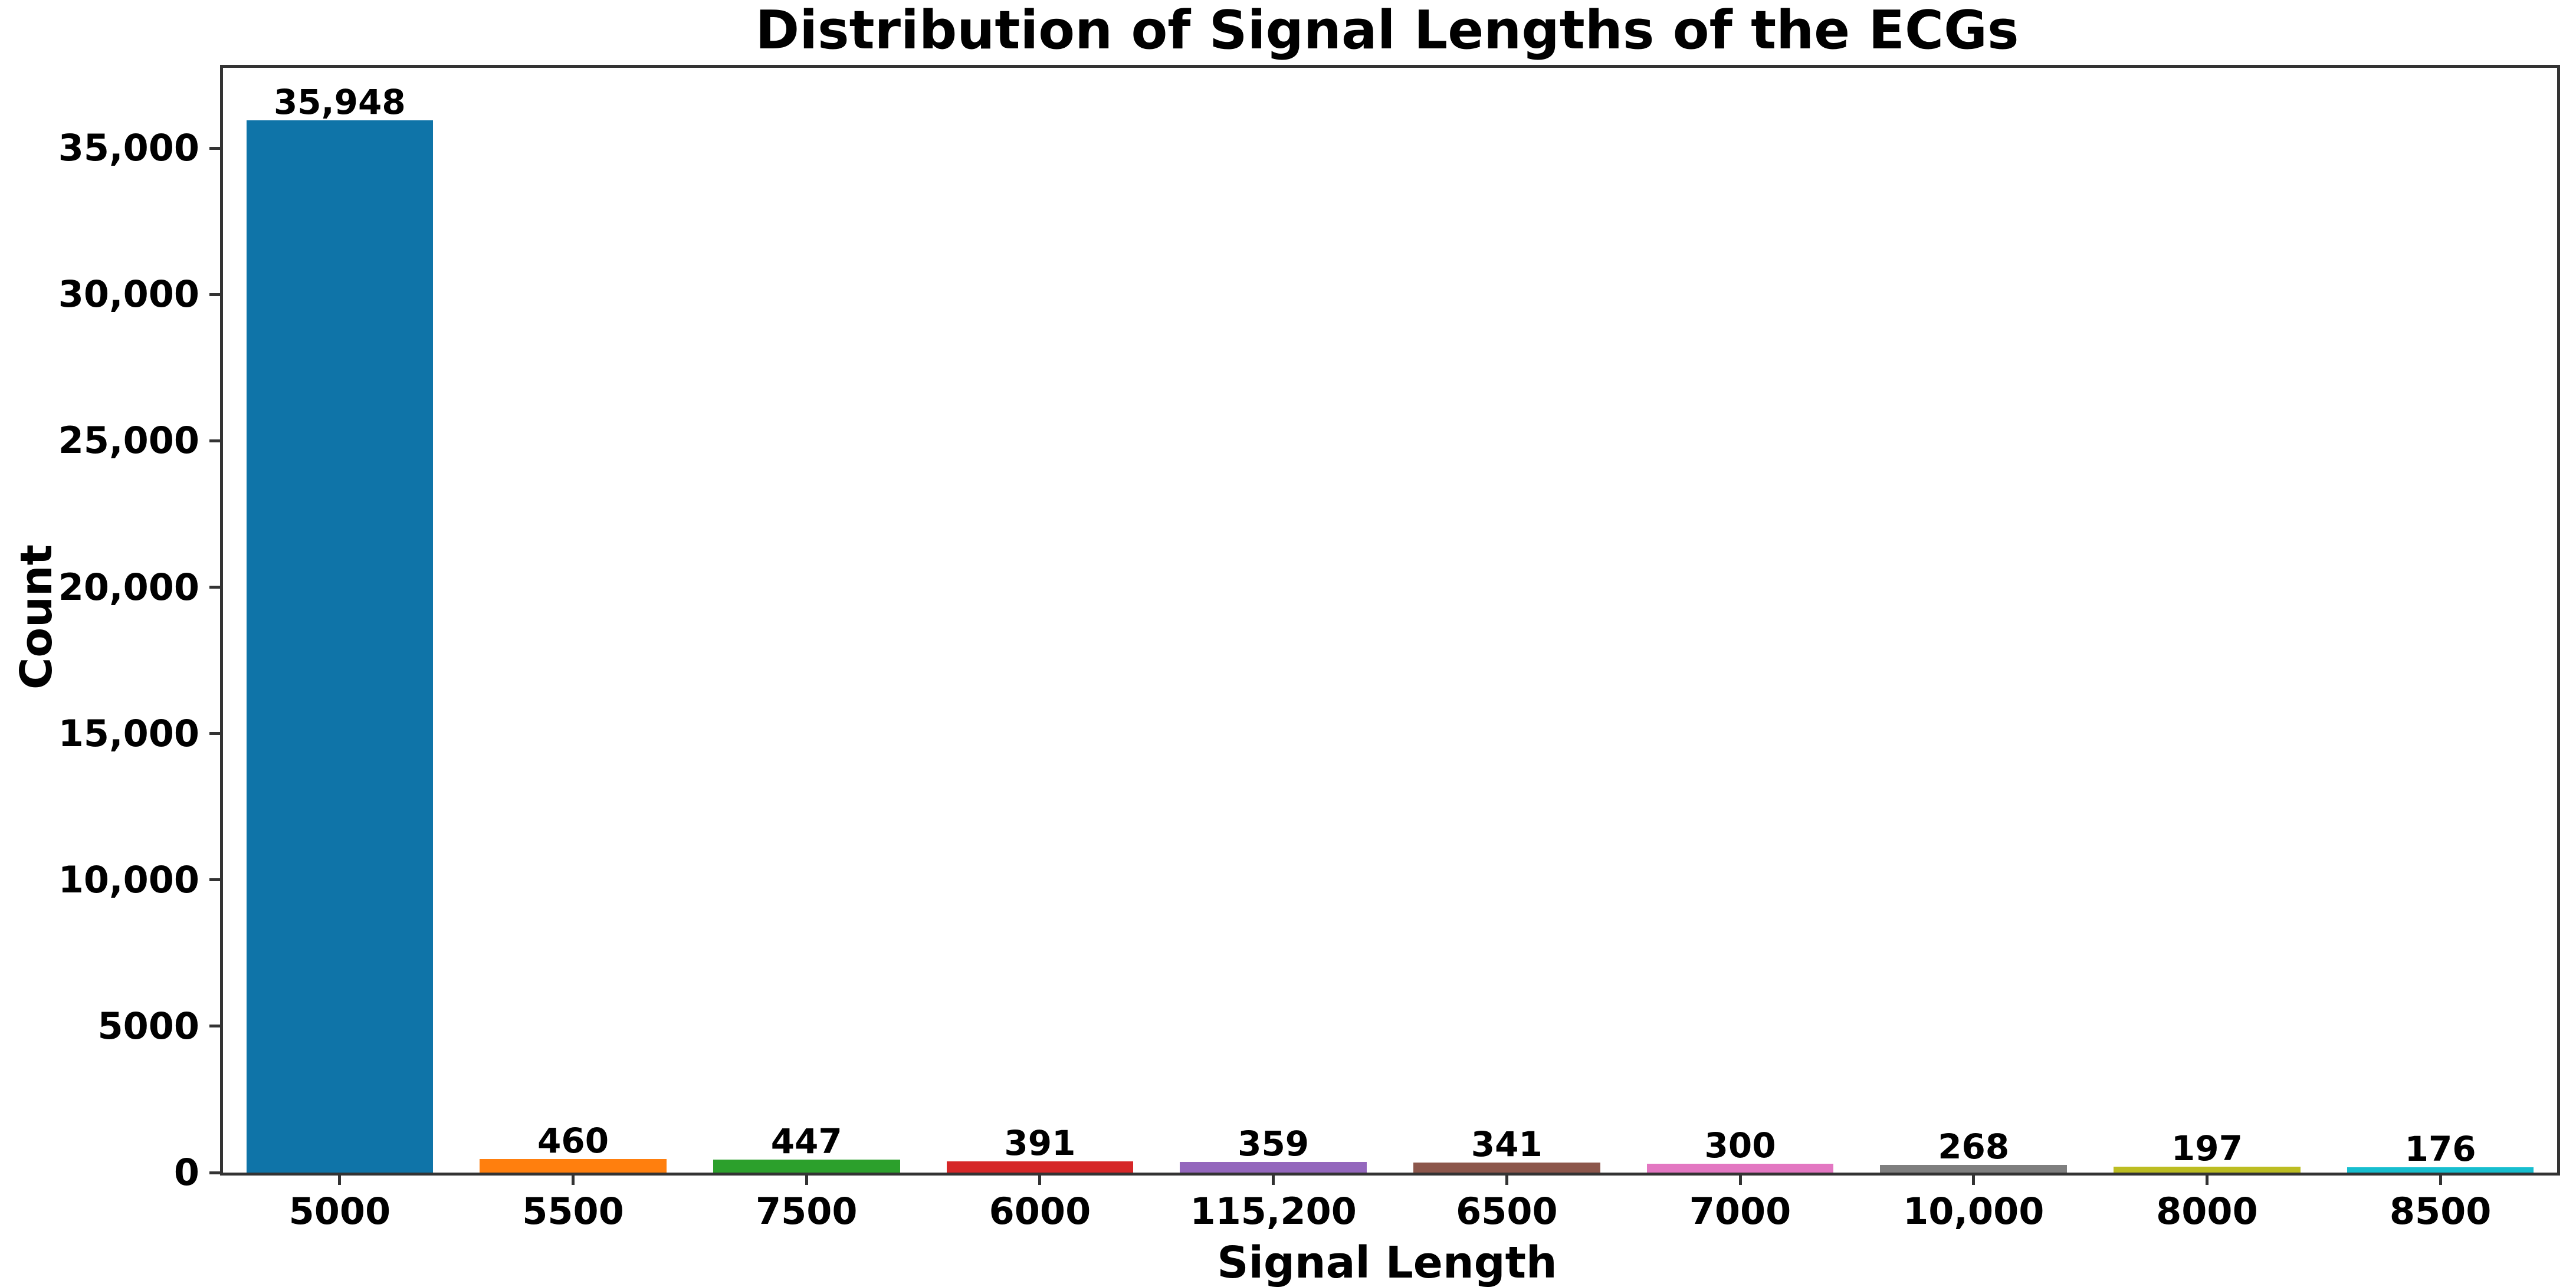  Describe the element at coordinates (806, 1212) in the screenshot. I see `x-tick-label: 7500` at that location.